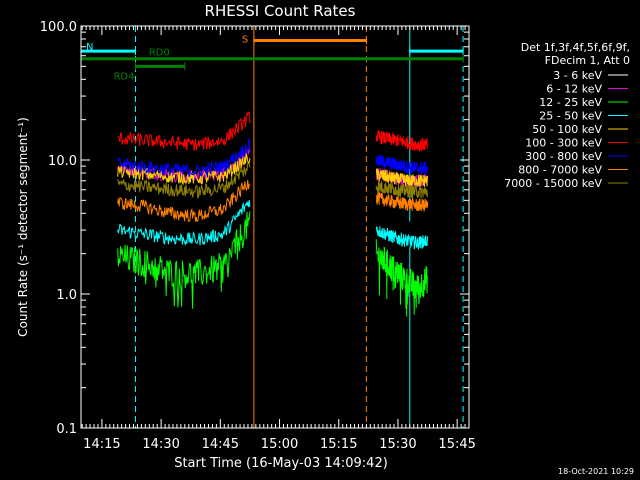 This screenshot has height=480, width=640. I want to click on y-tick-label: 0.1, so click(66, 429).